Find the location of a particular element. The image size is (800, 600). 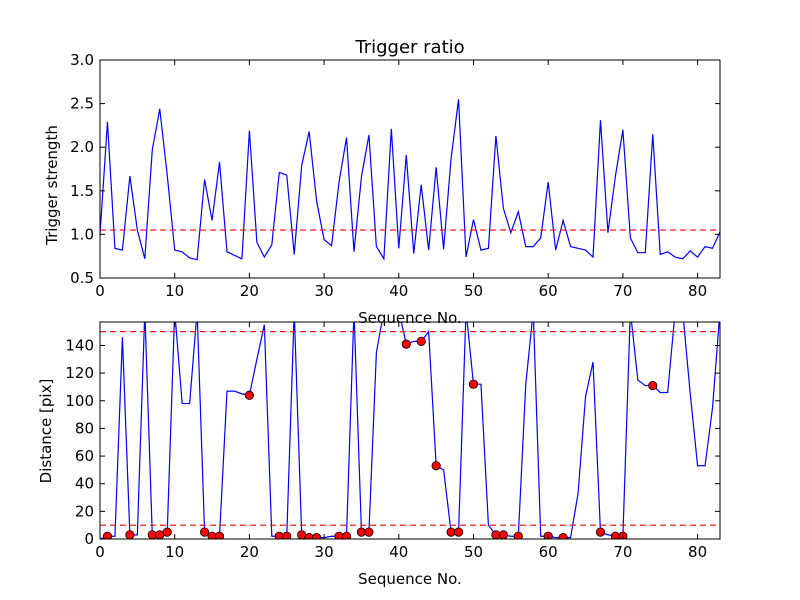

y-tick-label: 1.5 is located at coordinates (82, 191).